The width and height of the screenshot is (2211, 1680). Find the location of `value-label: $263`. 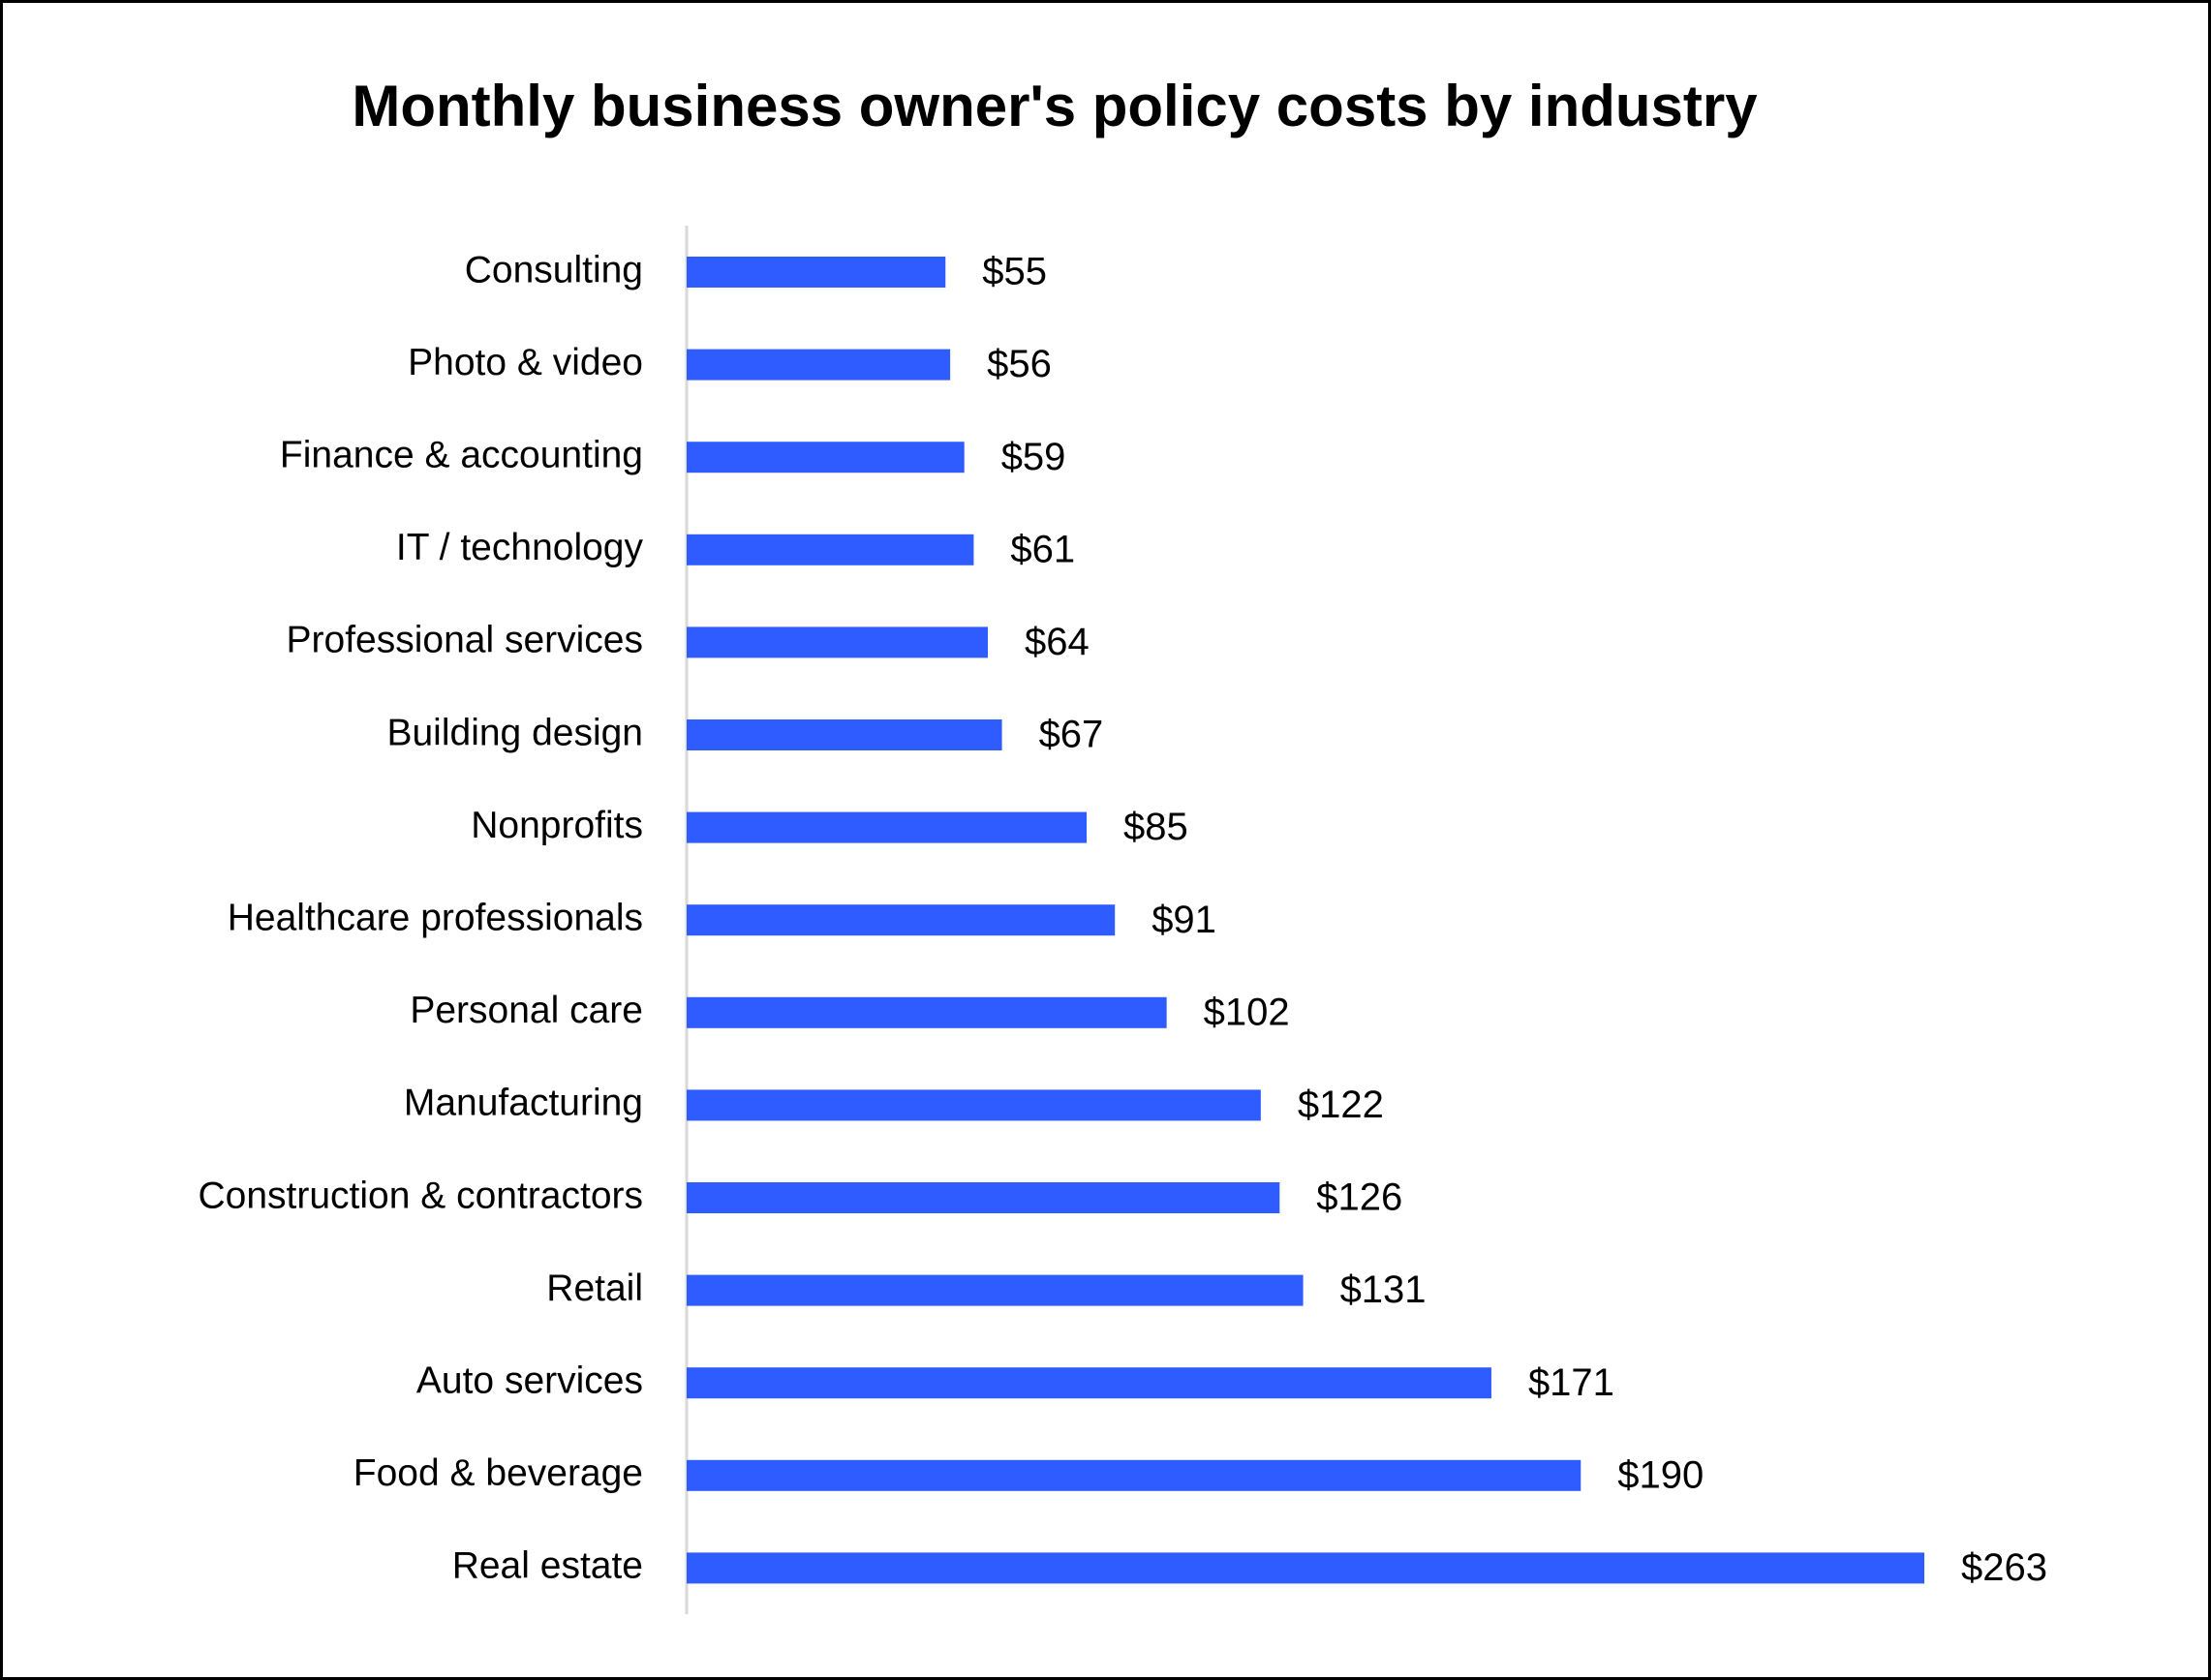

value-label: $263 is located at coordinates (2004, 1568).